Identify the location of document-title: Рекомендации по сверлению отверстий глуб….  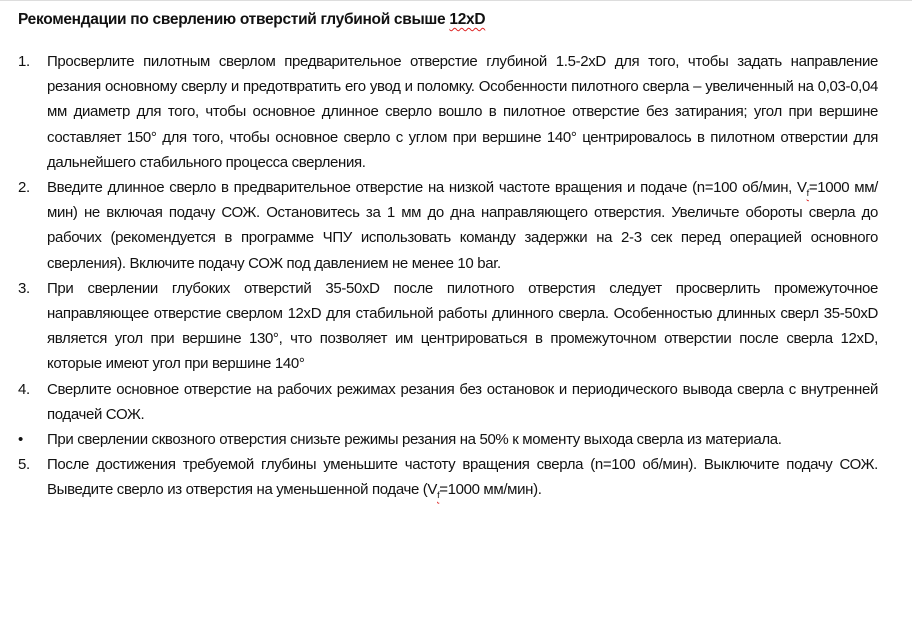
(252, 20).